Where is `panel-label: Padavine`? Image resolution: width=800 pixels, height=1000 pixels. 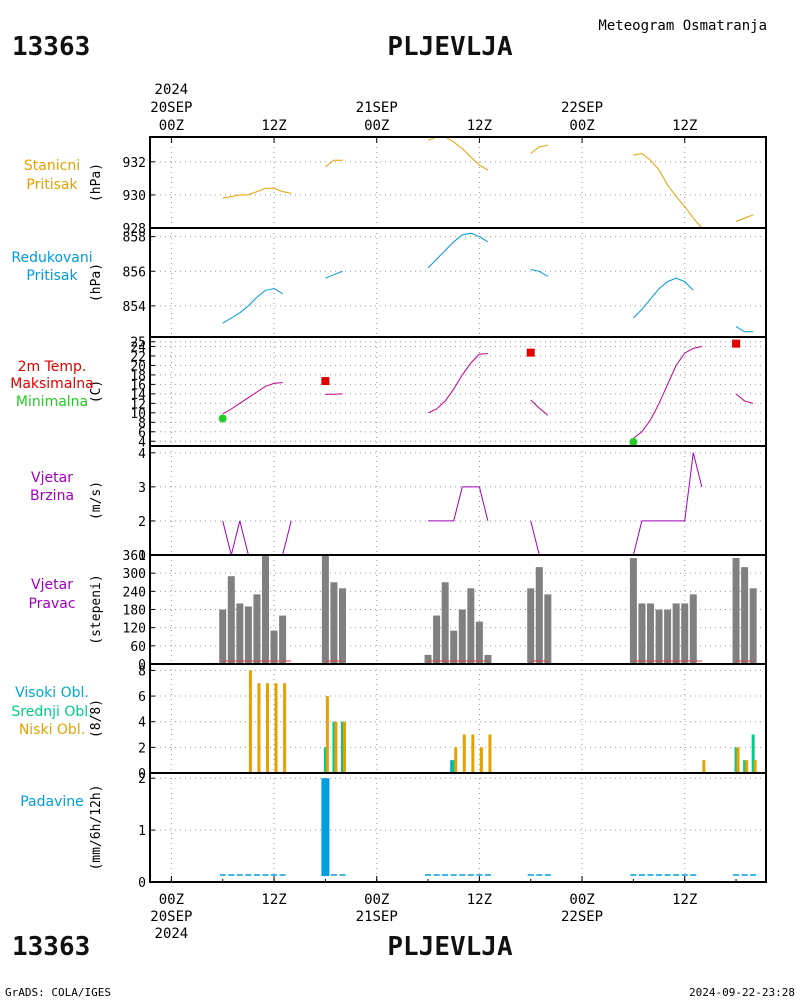
panel-label: Padavine is located at coordinates (52, 802).